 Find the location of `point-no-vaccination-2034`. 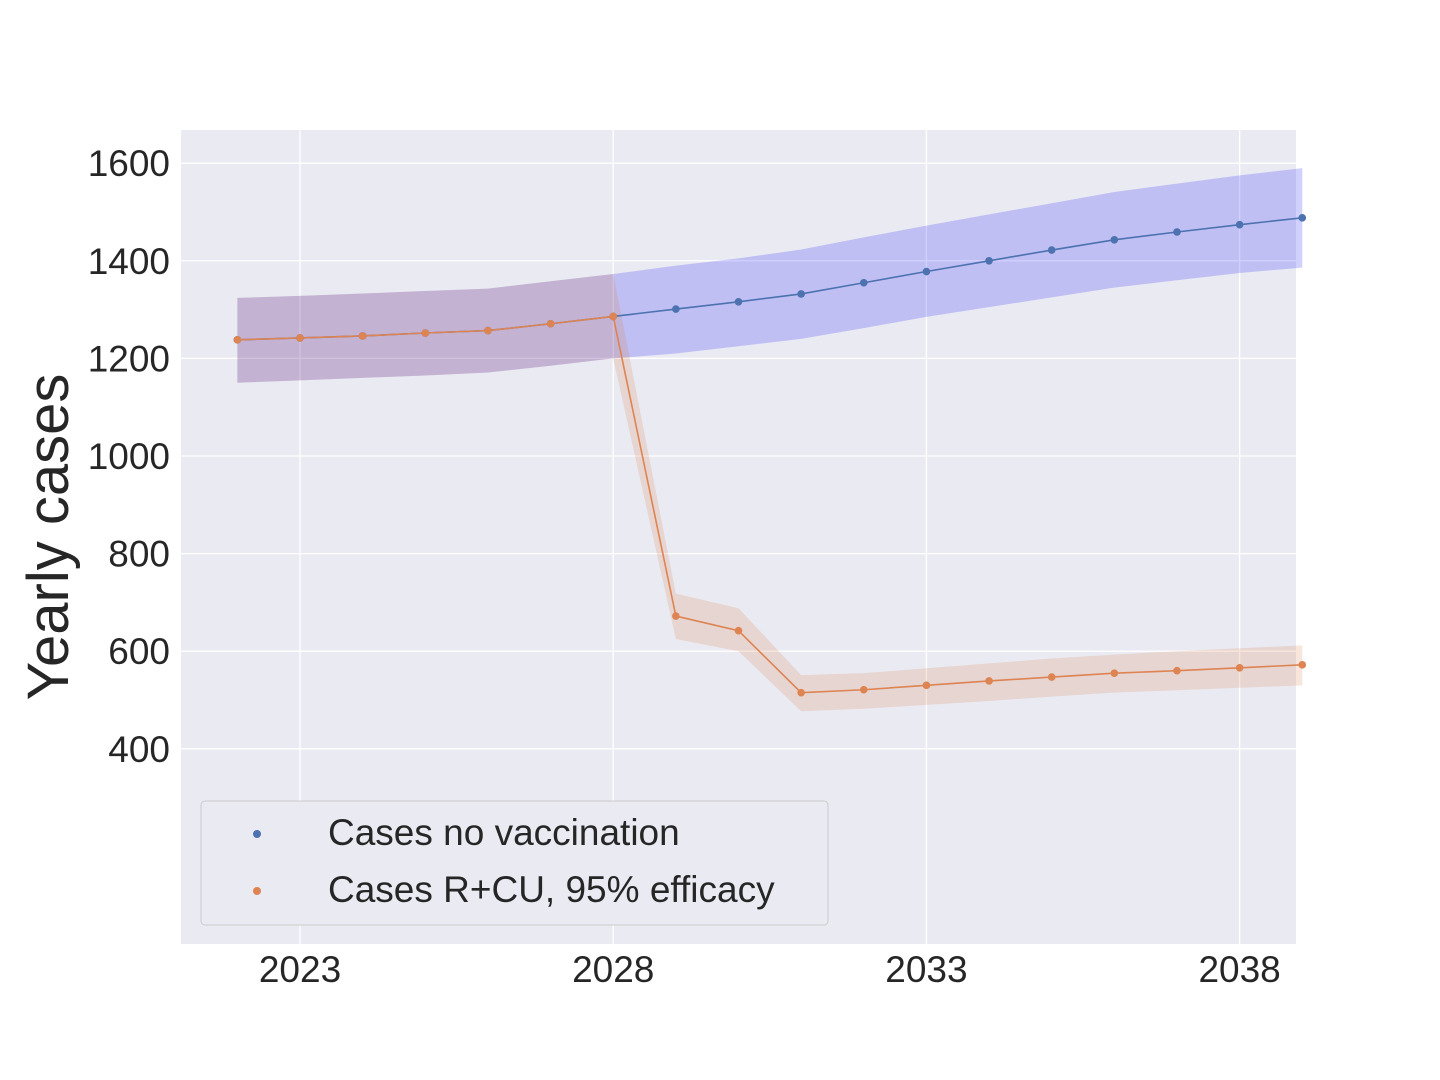

point-no-vaccination-2034 is located at coordinates (989, 260).